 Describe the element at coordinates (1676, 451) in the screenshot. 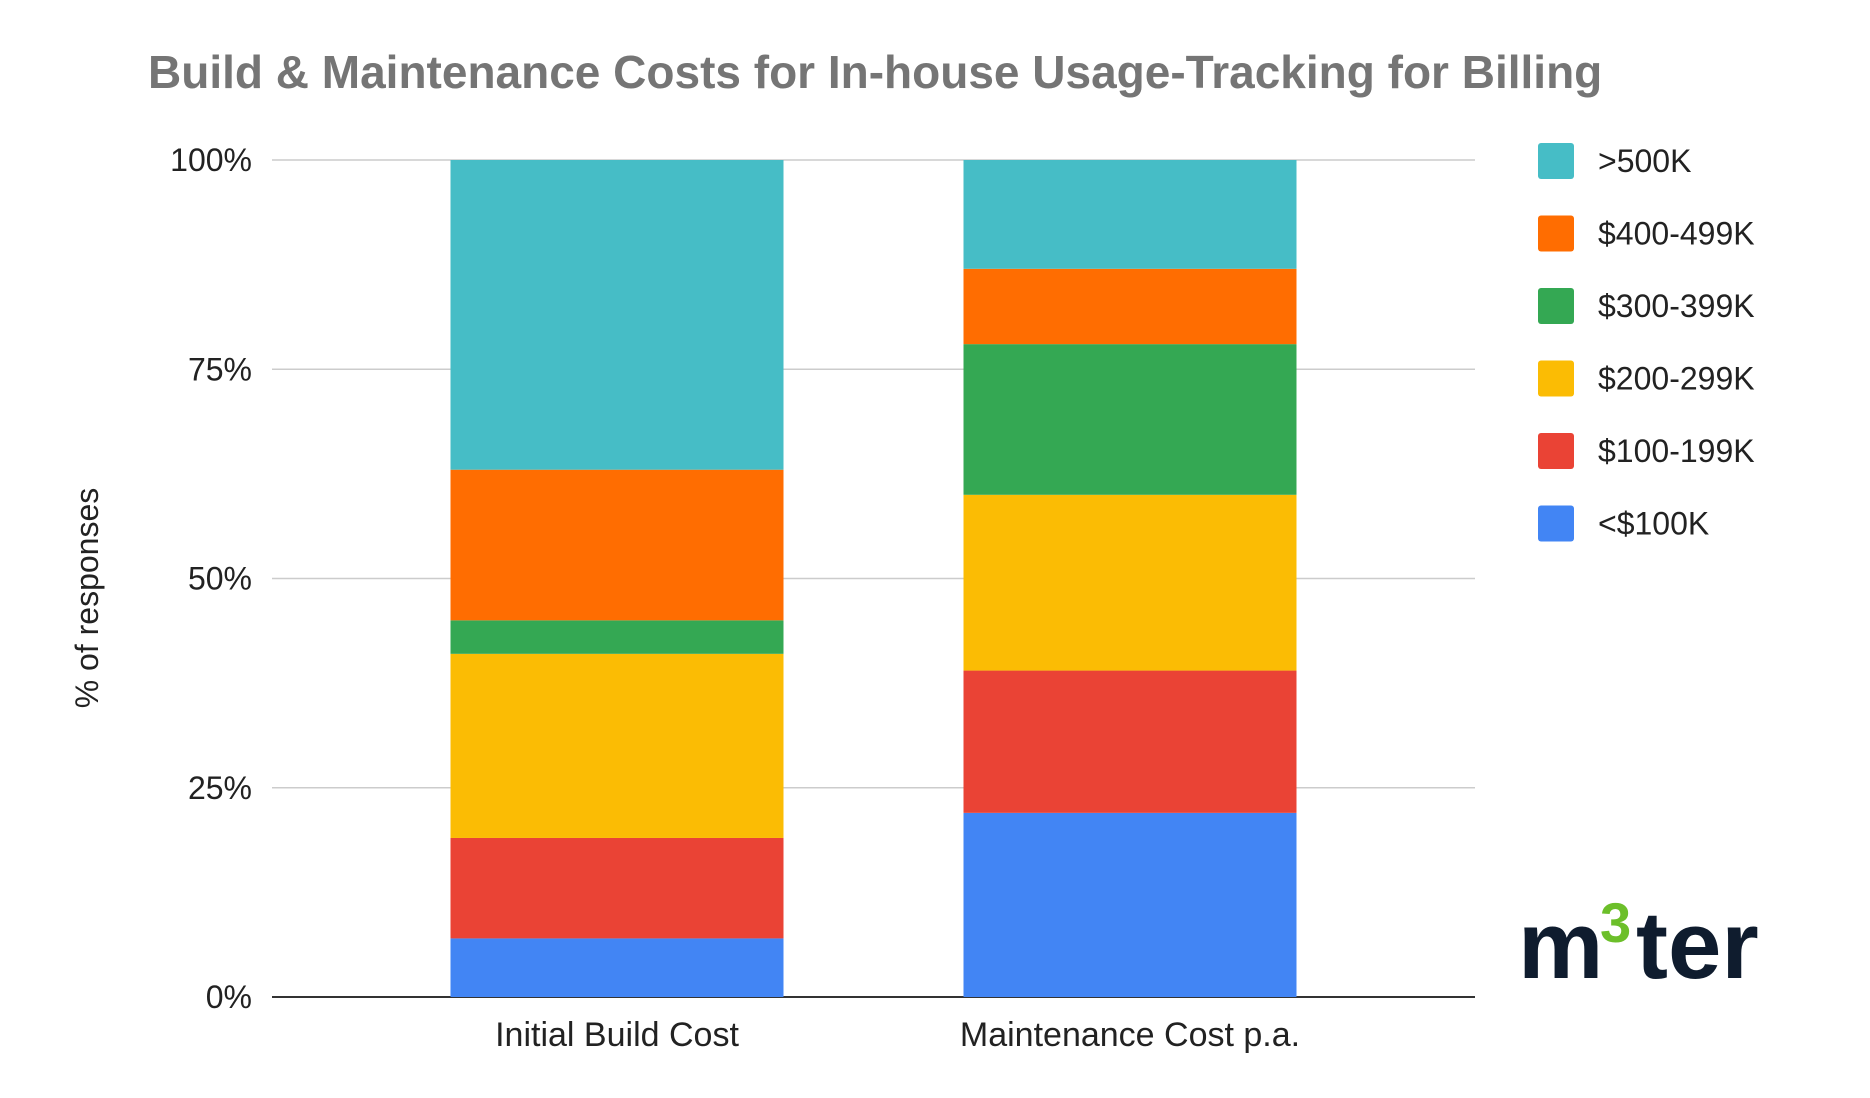

I see `legend-label: $100-199K` at that location.